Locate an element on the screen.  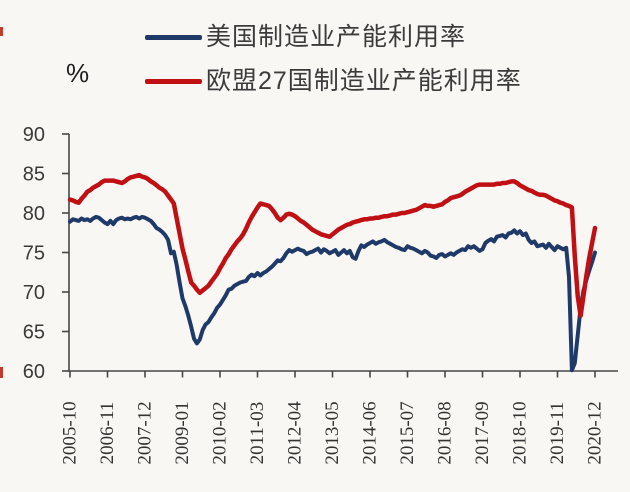
legend-item-eu27: 欧盟27国制造业产能利用率 is located at coordinates (333, 81).